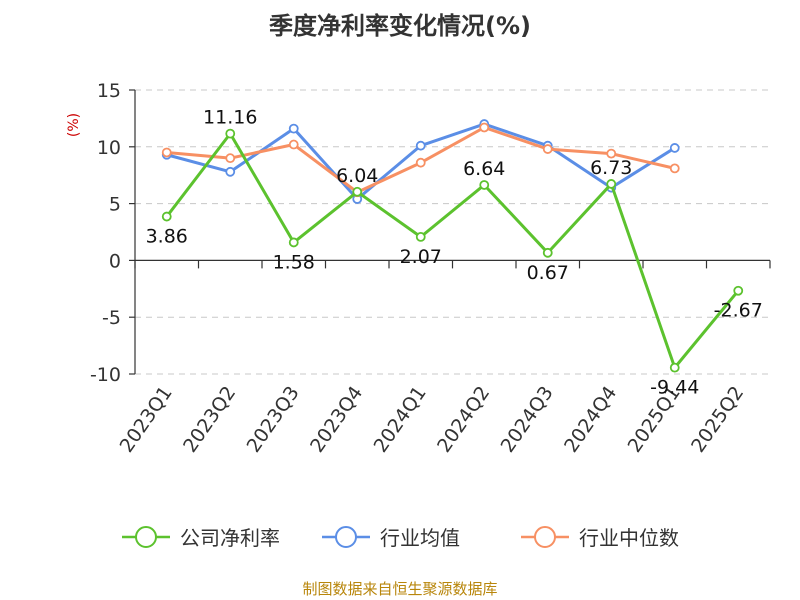 This screenshot has height=600, width=800. What do you see at coordinates (115, 261) in the screenshot?
I see `y-tick-label: 0` at bounding box center [115, 261].